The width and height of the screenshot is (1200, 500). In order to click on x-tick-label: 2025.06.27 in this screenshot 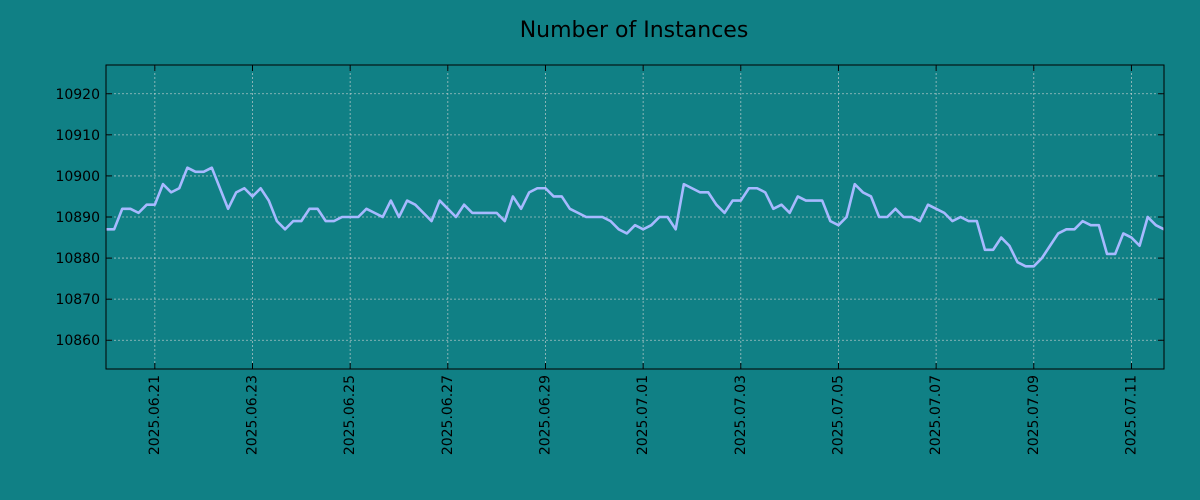, I will do `click(448, 415)`.